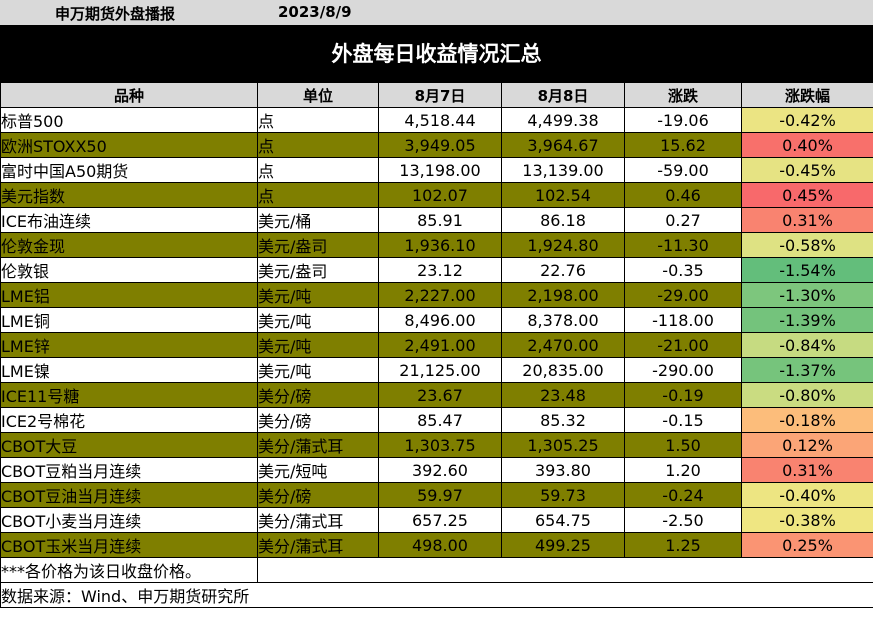  I want to click on change-cell: -0.24, so click(683, 495).